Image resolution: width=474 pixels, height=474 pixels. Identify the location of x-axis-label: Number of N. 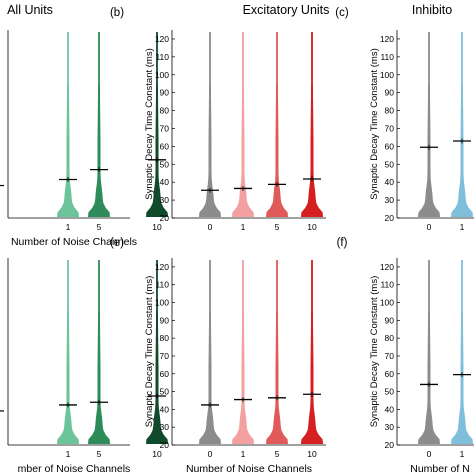
(440, 468).